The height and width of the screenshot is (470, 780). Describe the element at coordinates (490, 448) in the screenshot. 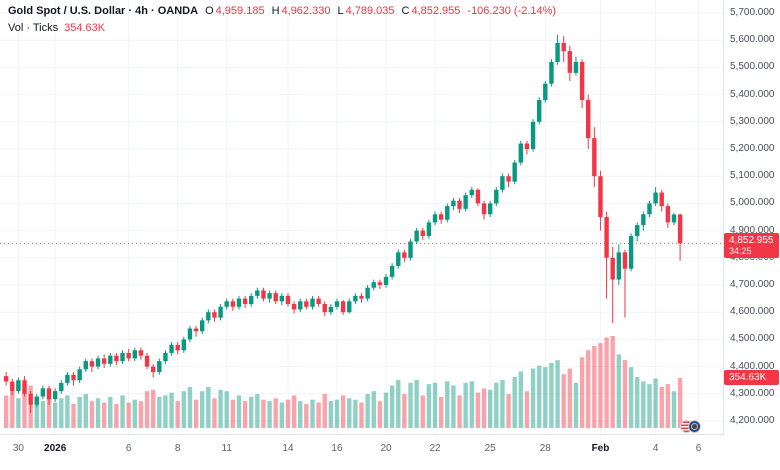

I see `time-axis-label: 25` at that location.